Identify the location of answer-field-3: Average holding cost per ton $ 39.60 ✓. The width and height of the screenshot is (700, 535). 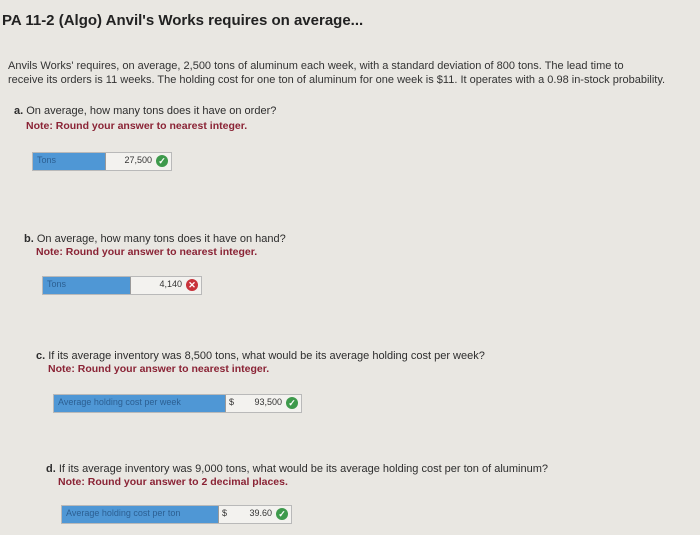
(176, 514).